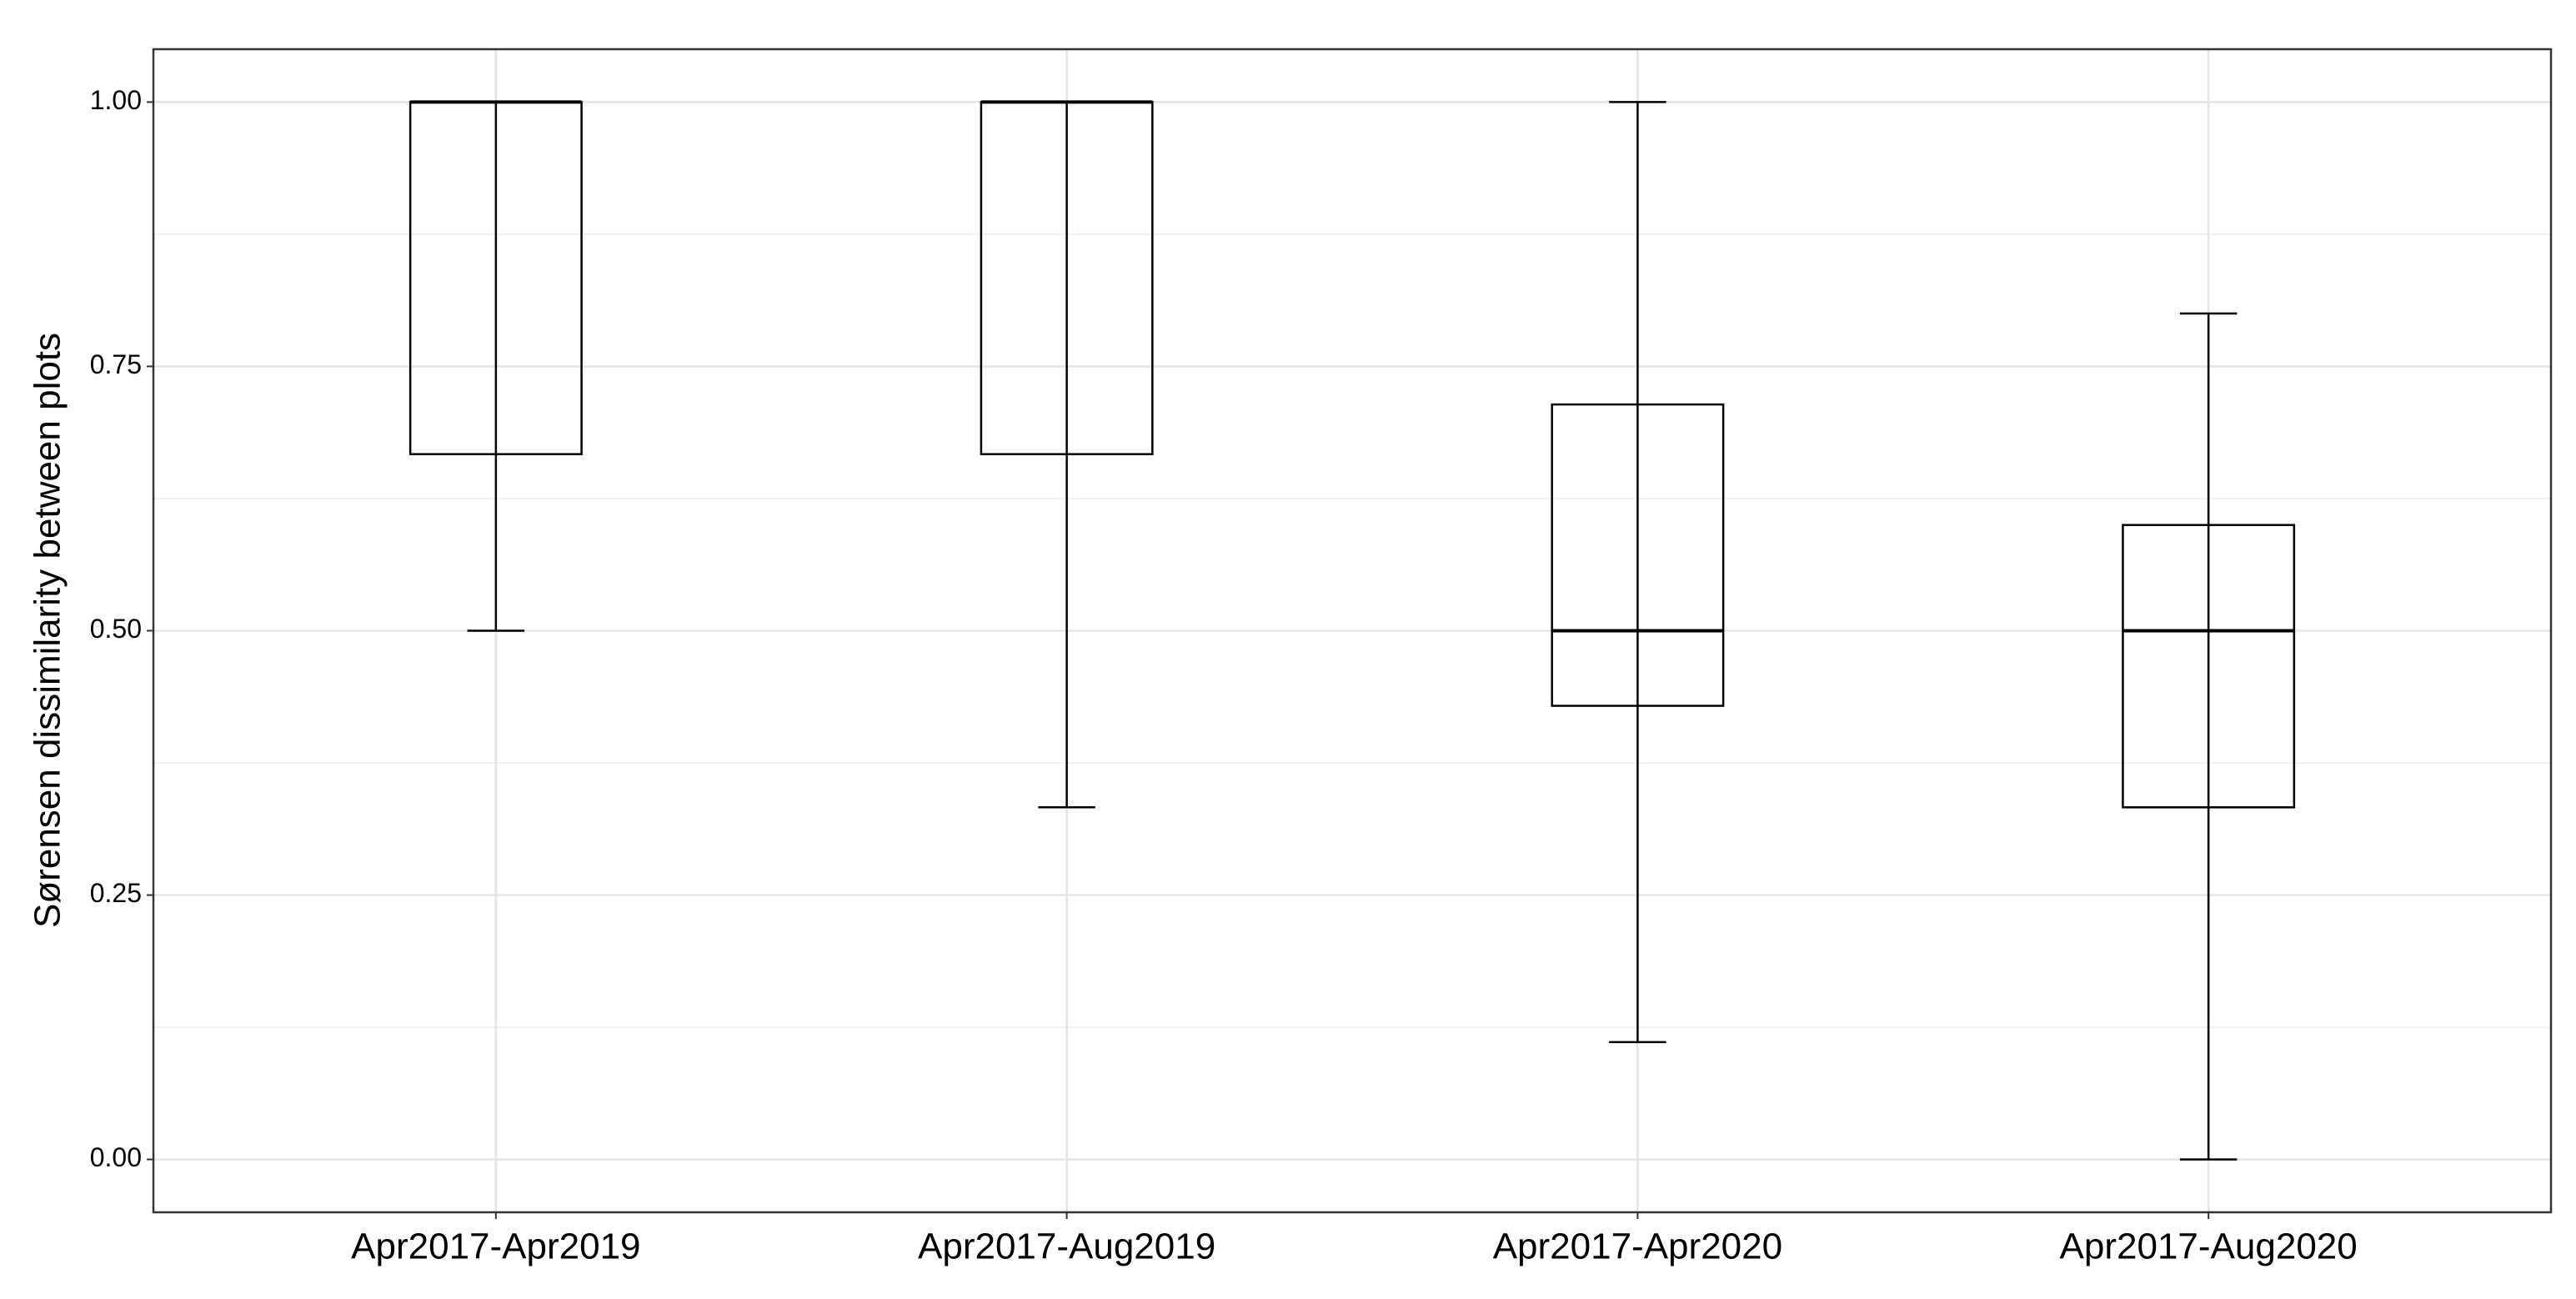  What do you see at coordinates (116, 364) in the screenshot?
I see `y-tick-label: 0.75` at bounding box center [116, 364].